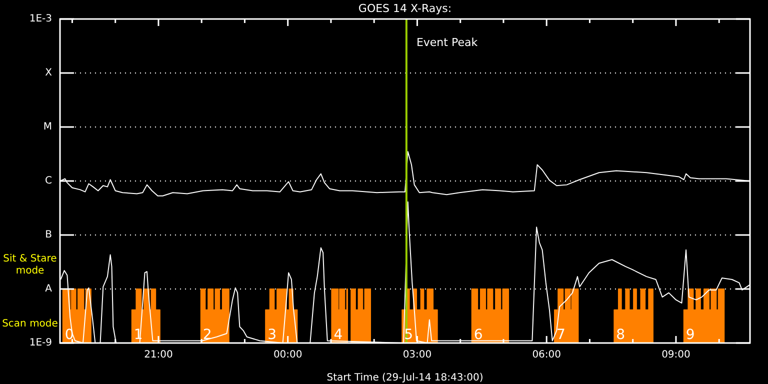 Image resolution: width=768 pixels, height=384 pixels. I want to click on ref-line-label: Event Peak, so click(447, 42).